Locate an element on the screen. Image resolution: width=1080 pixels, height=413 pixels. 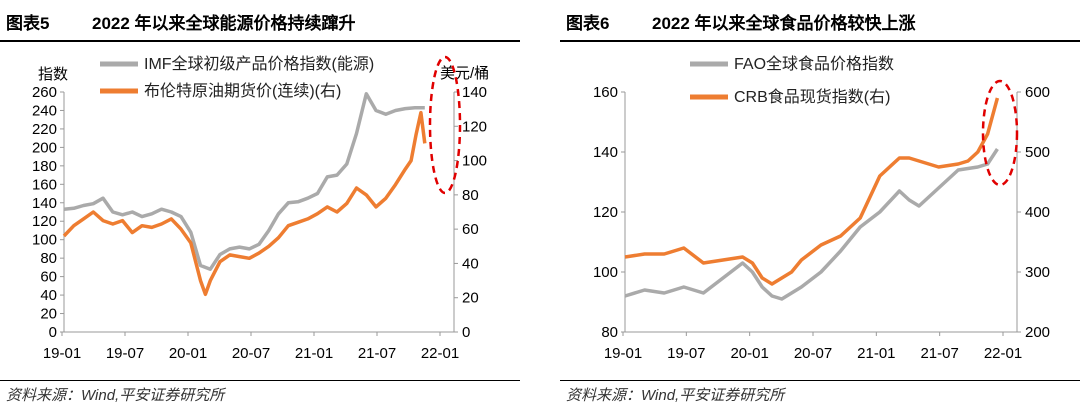
left-tick-label: 20 is located at coordinates (48, 314).